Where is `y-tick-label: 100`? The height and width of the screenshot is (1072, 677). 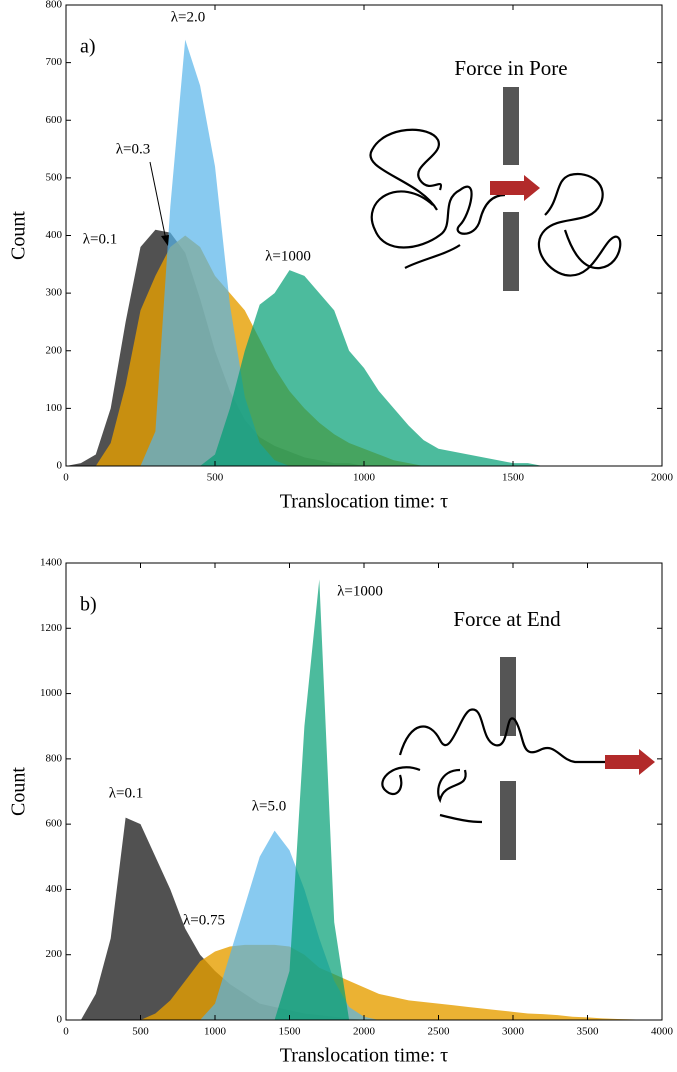 y-tick-label: 100 is located at coordinates (54, 408).